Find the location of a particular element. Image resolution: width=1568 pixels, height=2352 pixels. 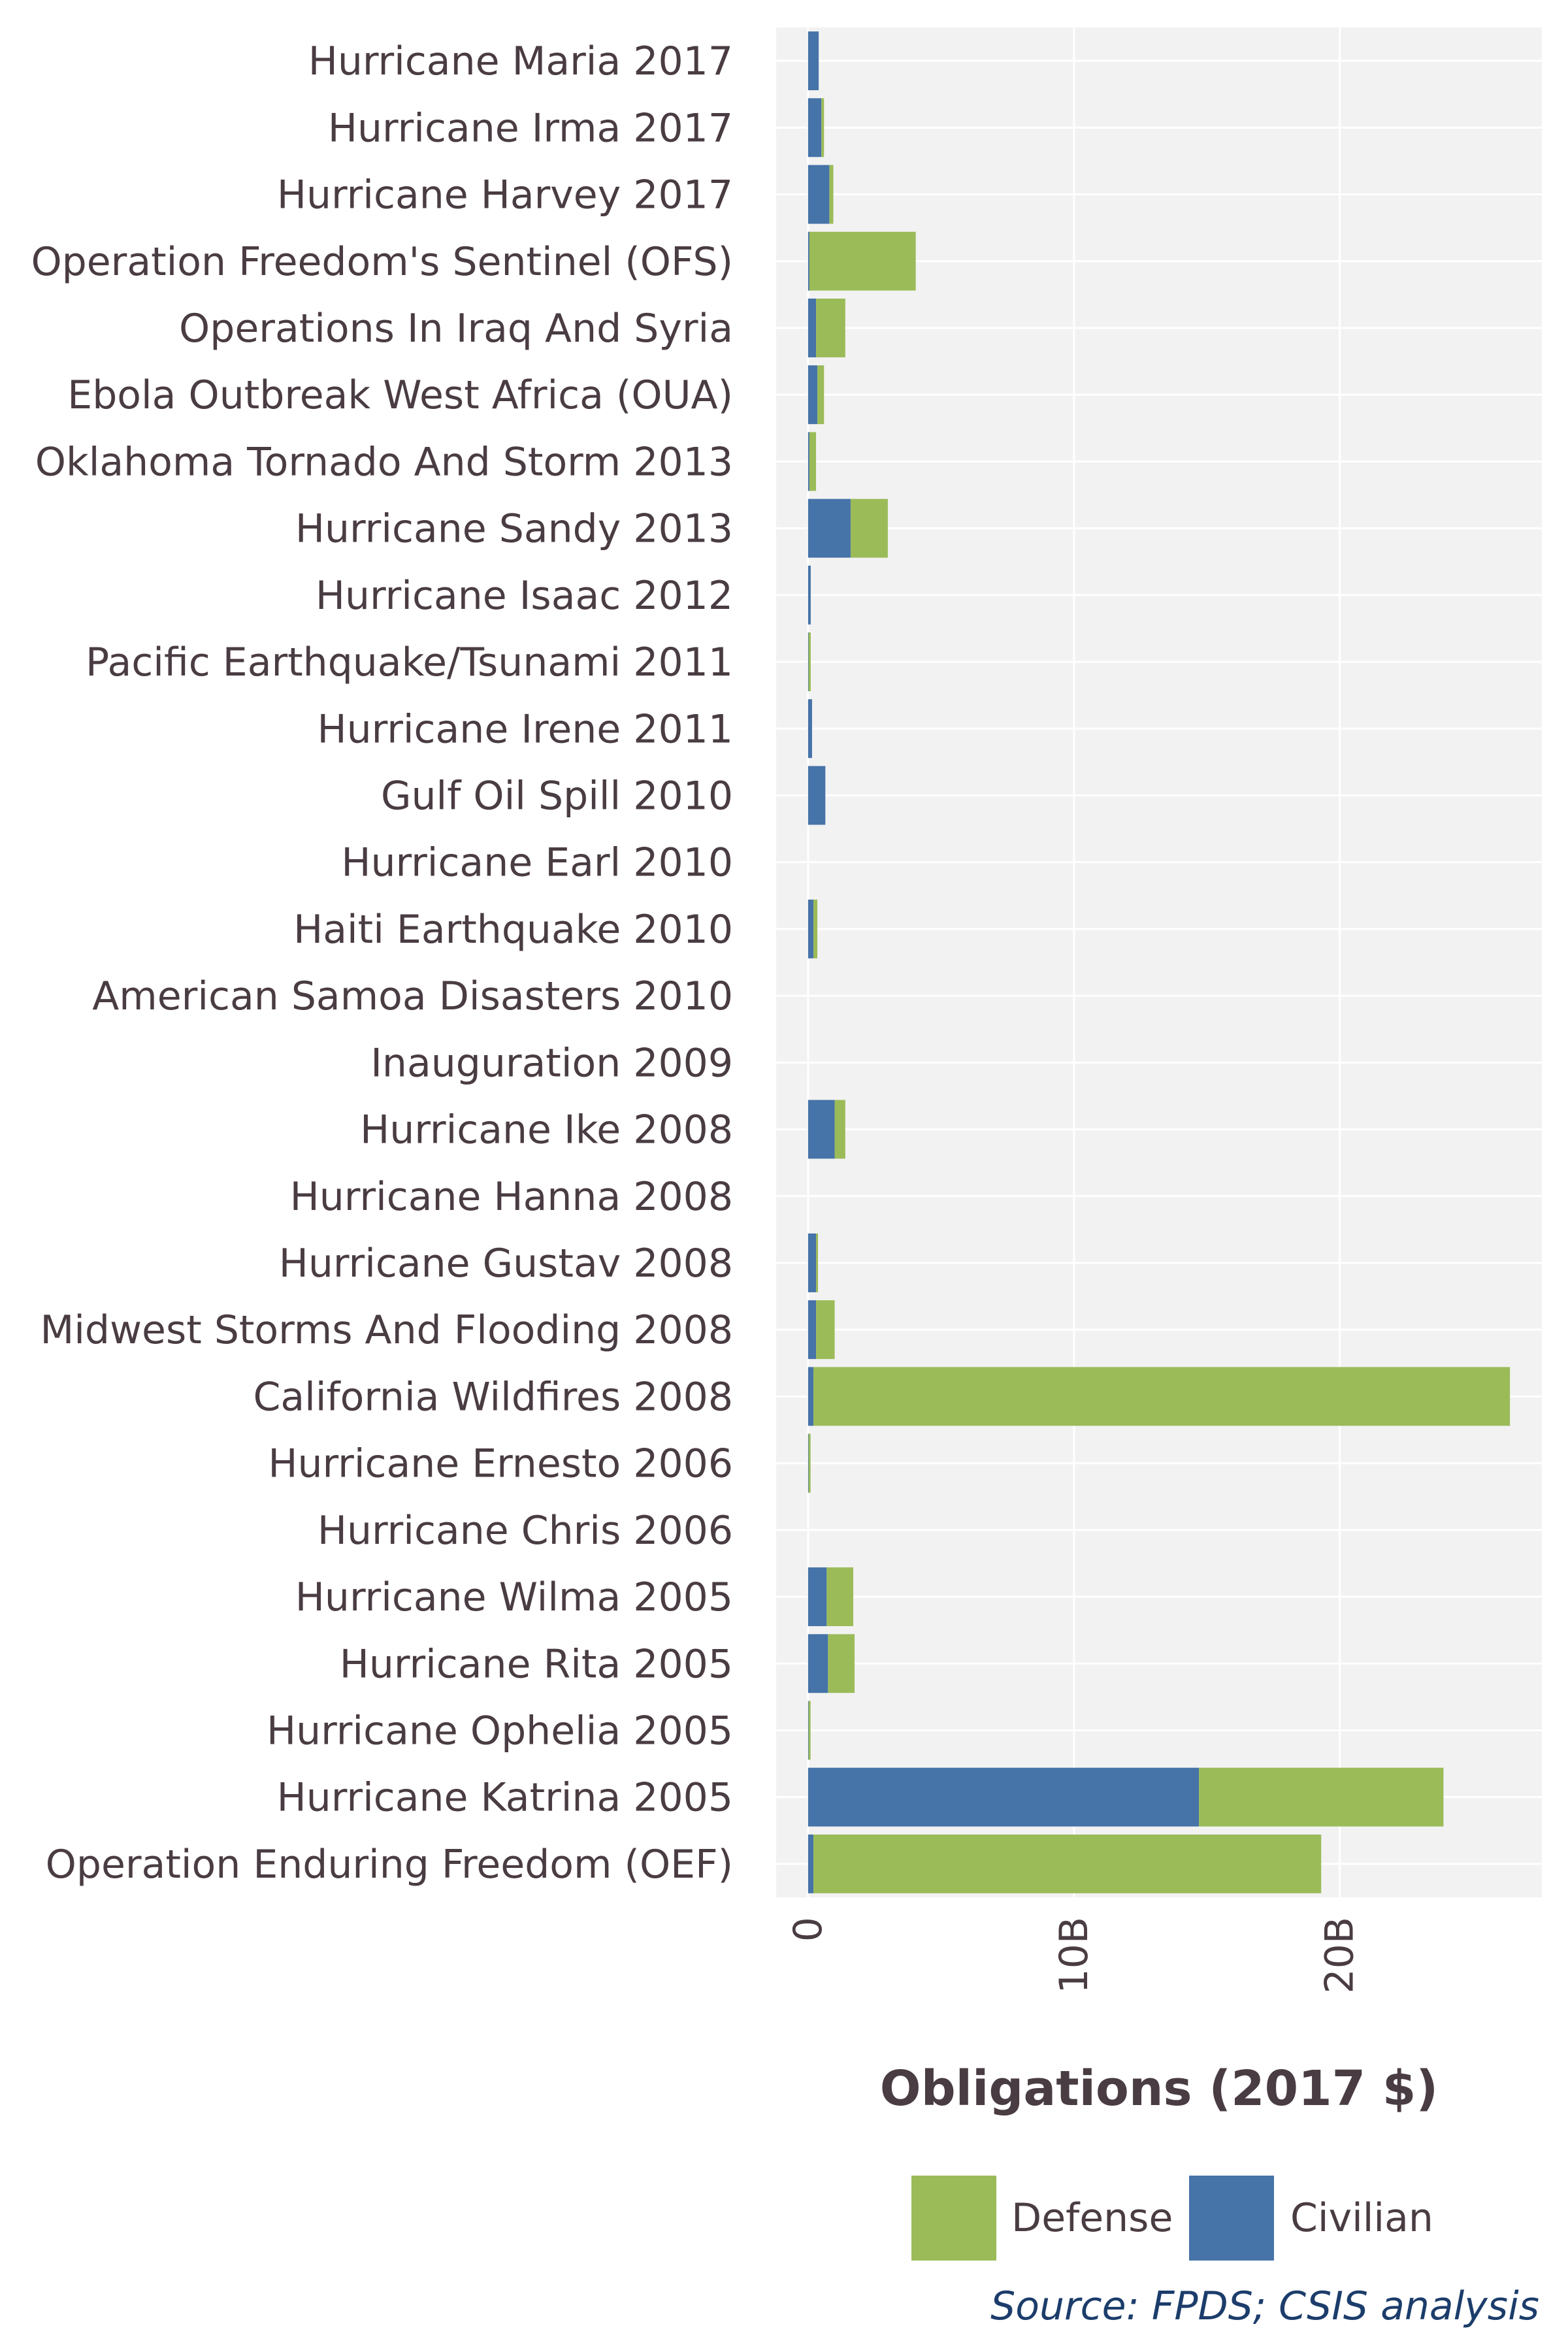

category-label-hurricane-sandy-2013: Hurricane Sandy 2013 is located at coordinates (514, 529).